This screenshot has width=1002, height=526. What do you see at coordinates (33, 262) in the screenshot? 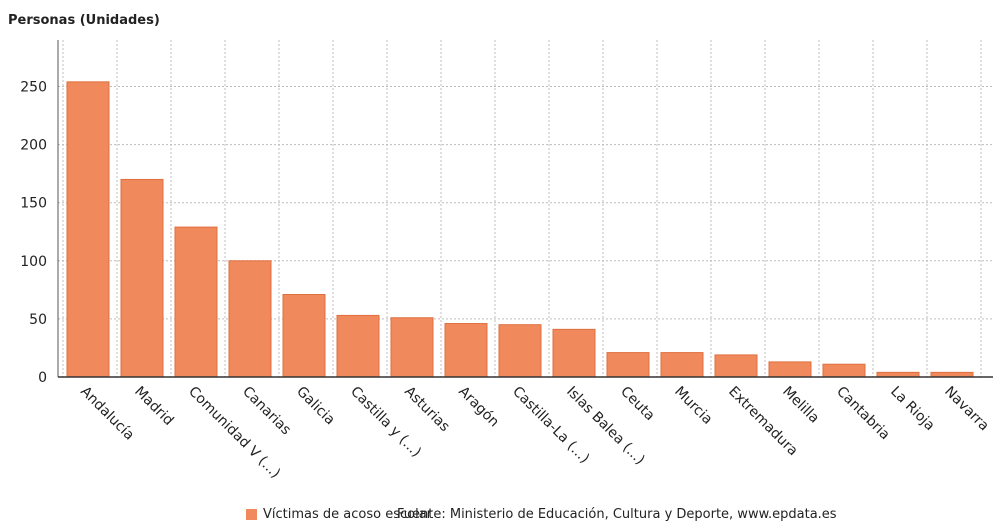
I see `y-tick-label: 100` at bounding box center [33, 262].